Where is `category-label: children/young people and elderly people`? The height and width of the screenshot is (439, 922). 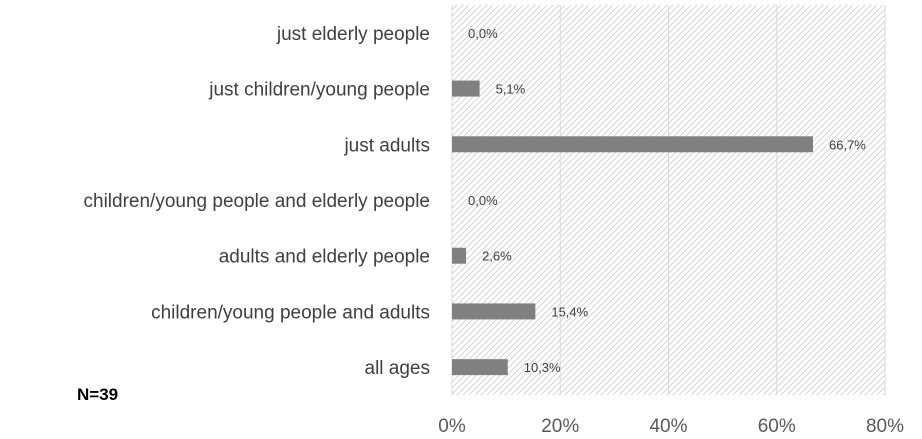
category-label: children/young people and elderly people is located at coordinates (257, 201).